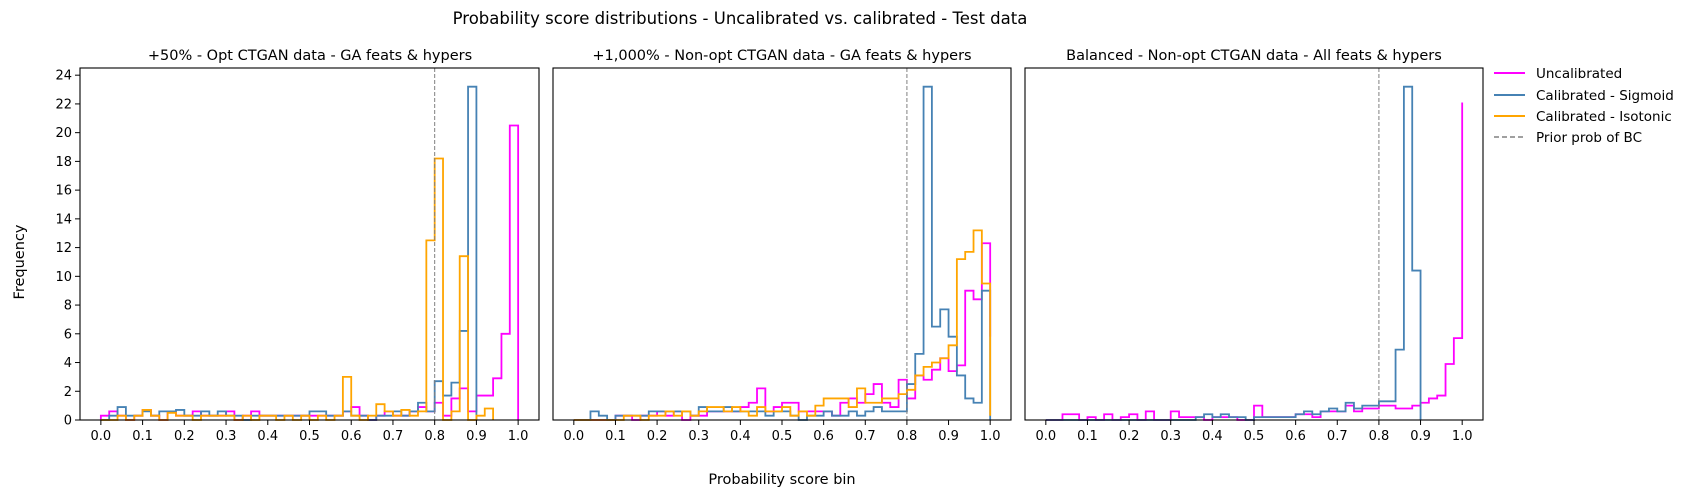 The image size is (1689, 495). I want to click on subplot-1-y-tick-label: 22, so click(63, 104).